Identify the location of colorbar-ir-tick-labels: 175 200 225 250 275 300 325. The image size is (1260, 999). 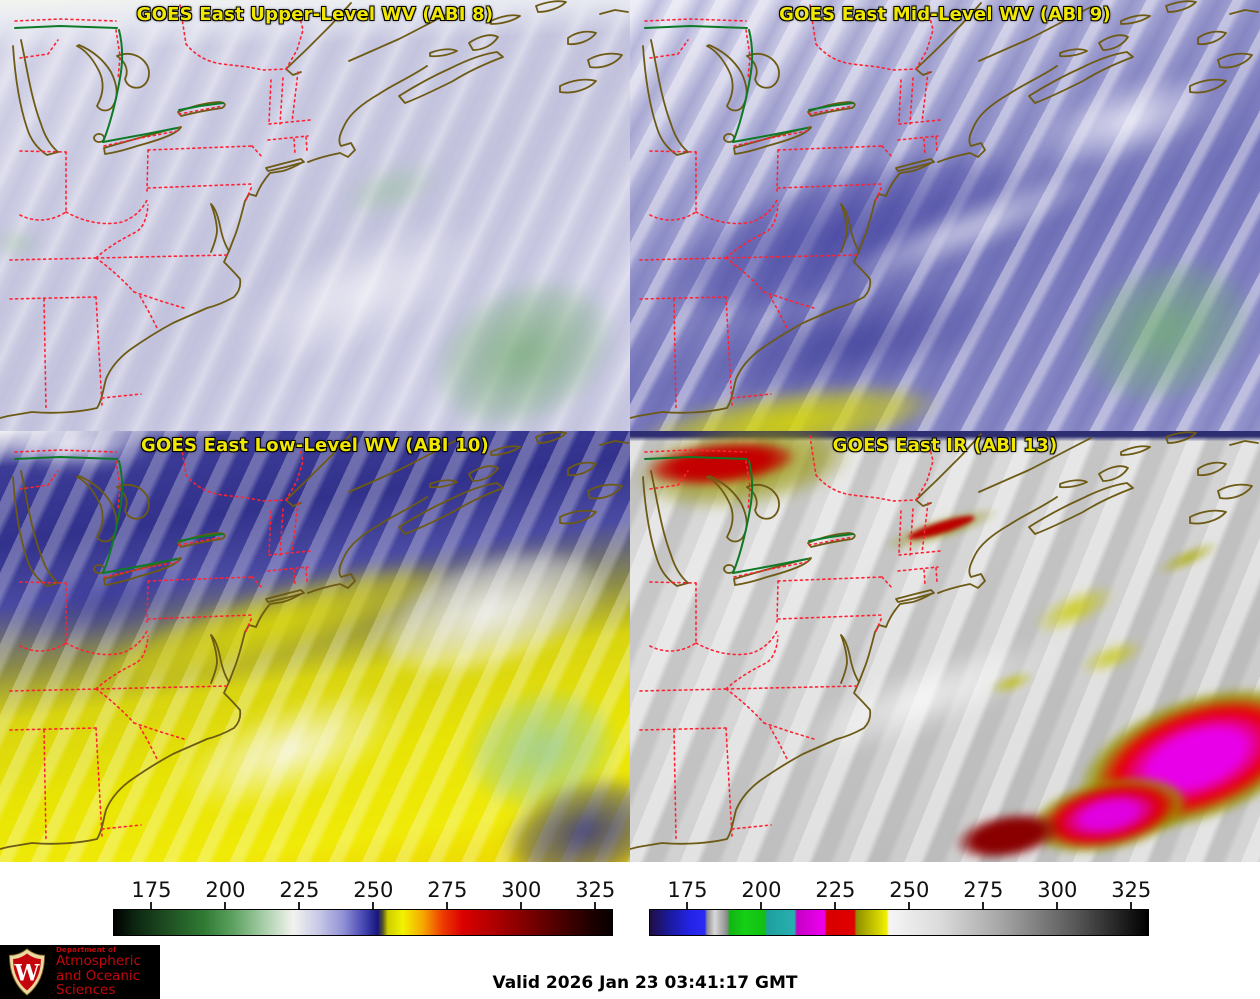
(900, 887).